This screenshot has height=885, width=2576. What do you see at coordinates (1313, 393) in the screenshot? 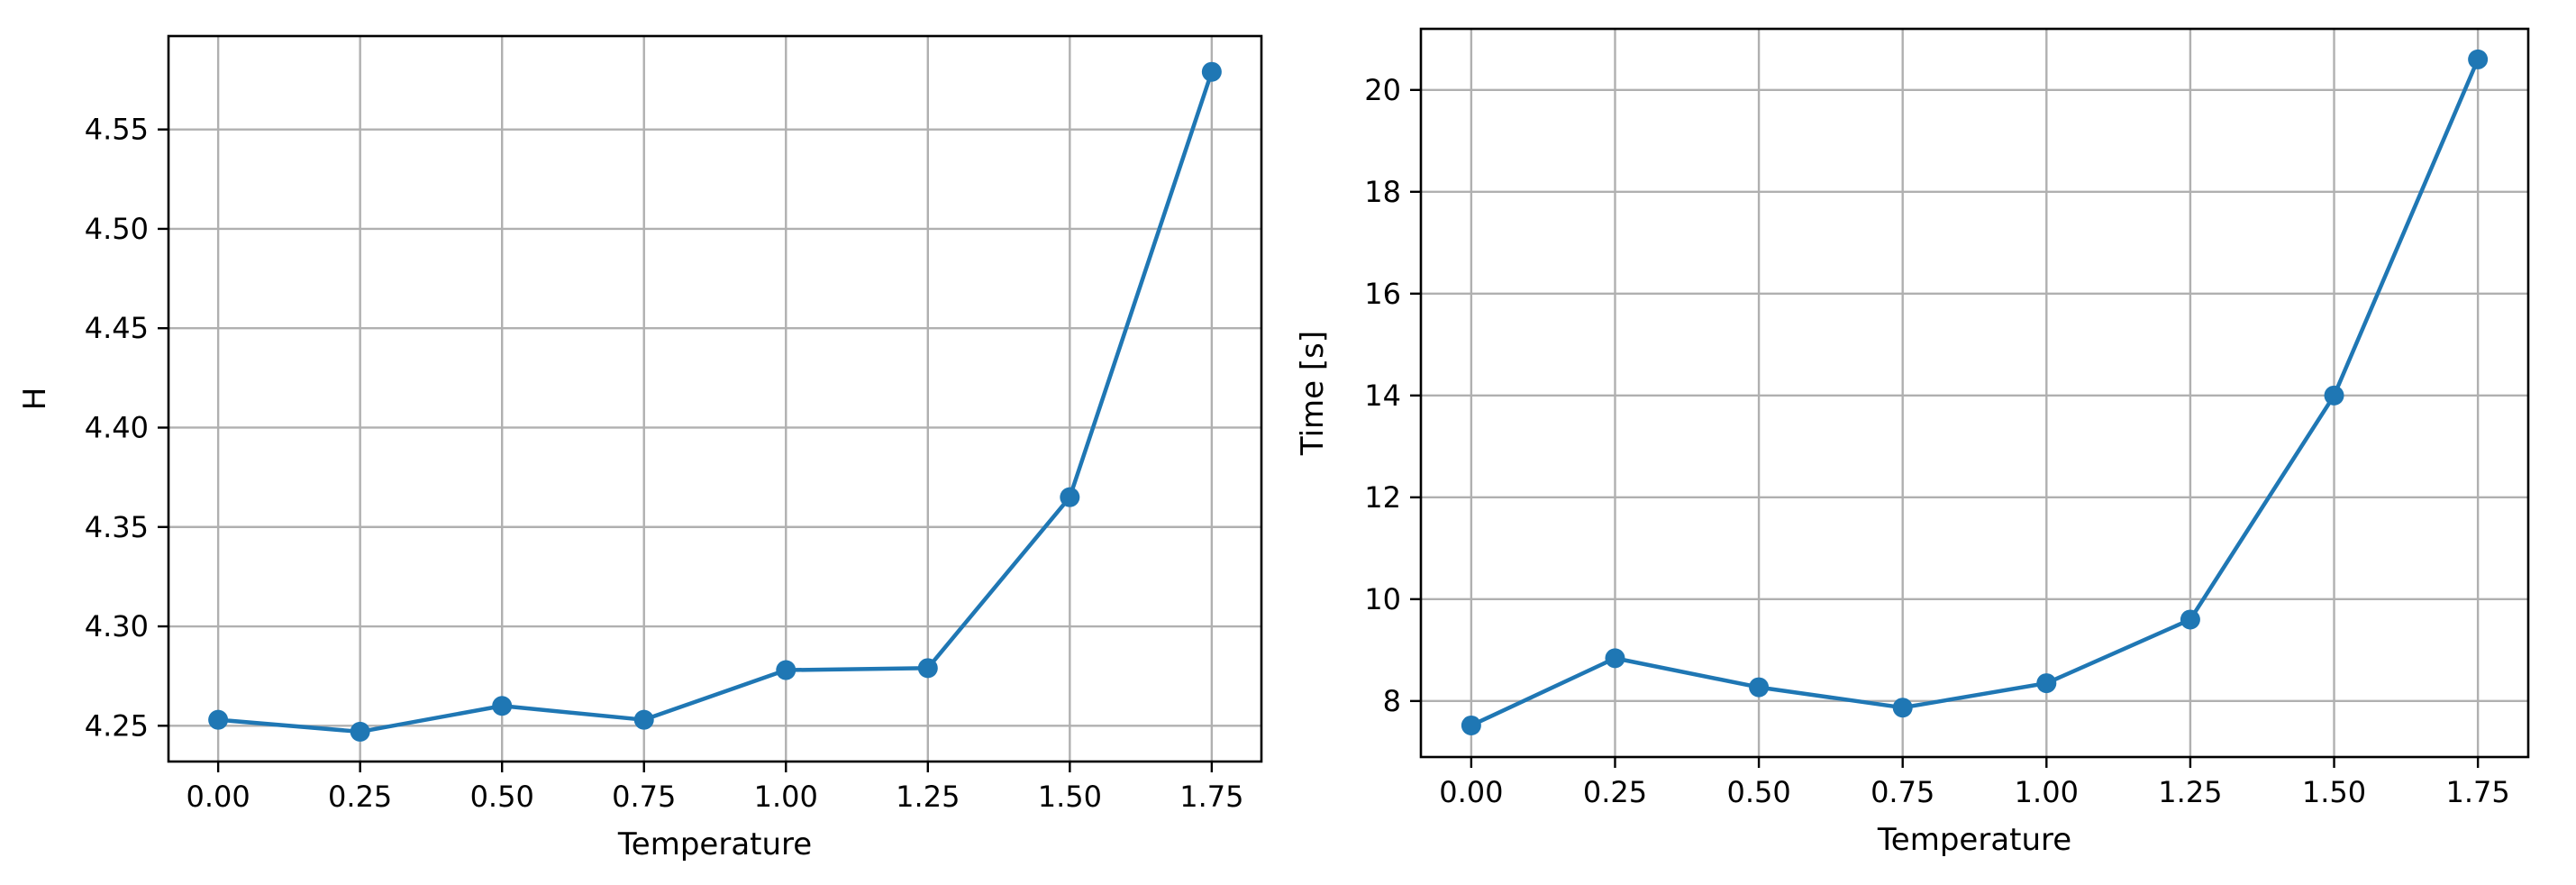
I see `y-axis-label: Time [s]` at bounding box center [1313, 393].